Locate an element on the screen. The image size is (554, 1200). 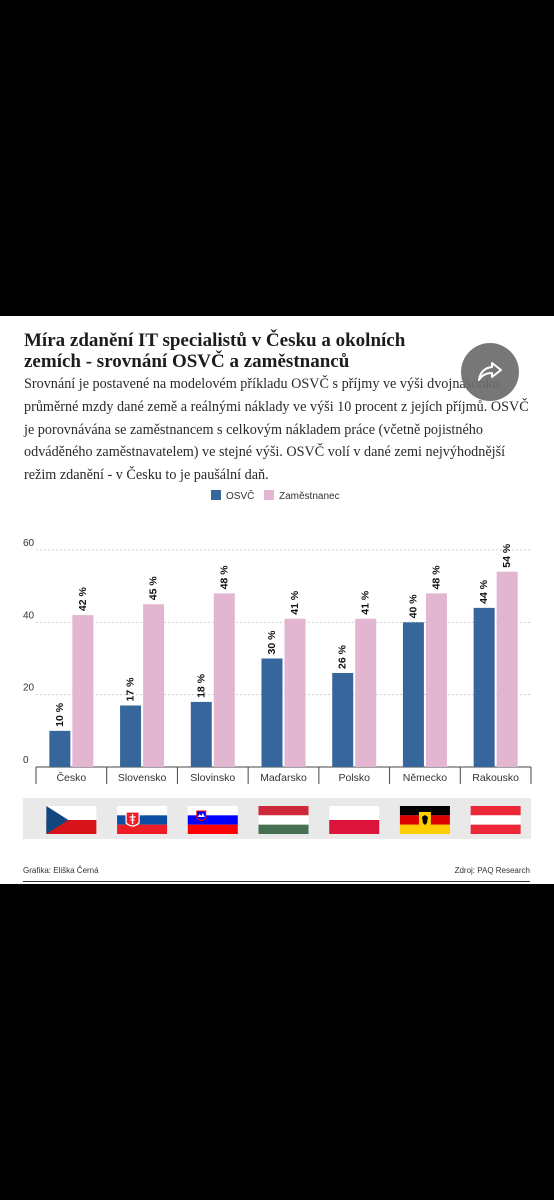
x-tick-label: Slovinsko is located at coordinates (212, 778).